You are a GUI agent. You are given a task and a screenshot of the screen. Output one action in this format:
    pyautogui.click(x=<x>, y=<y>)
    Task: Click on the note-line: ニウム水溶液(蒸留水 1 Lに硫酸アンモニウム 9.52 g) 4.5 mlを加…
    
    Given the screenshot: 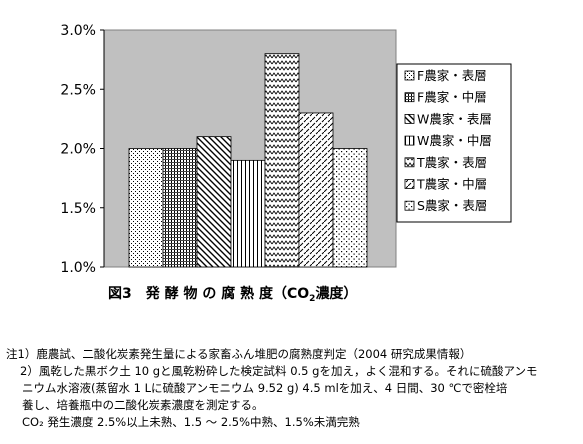 What is the action you would take?
    pyautogui.click(x=265, y=388)
    